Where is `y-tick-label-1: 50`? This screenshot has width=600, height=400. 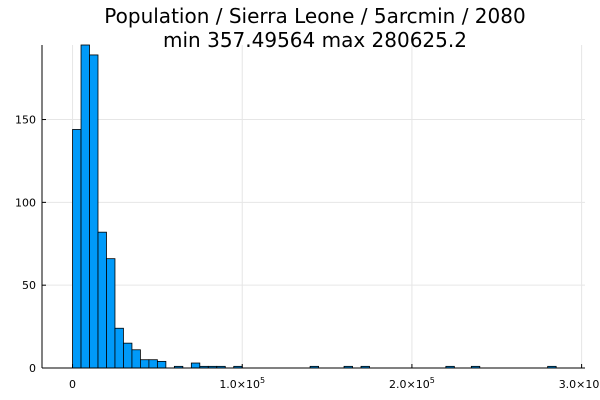 y-tick-label-1: 50 is located at coordinates (29, 285).